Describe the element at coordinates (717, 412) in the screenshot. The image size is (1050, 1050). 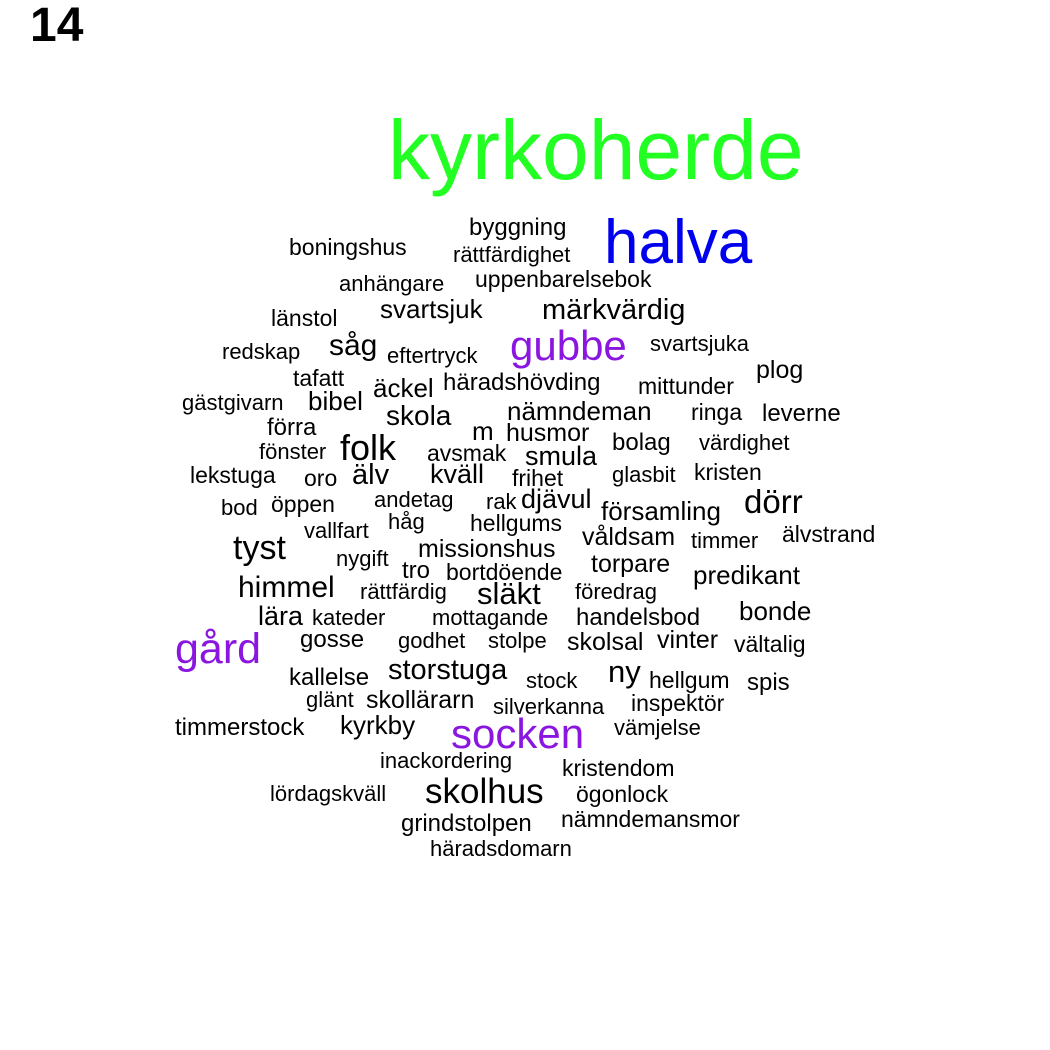
I see `word-ringa: ringa` at that location.